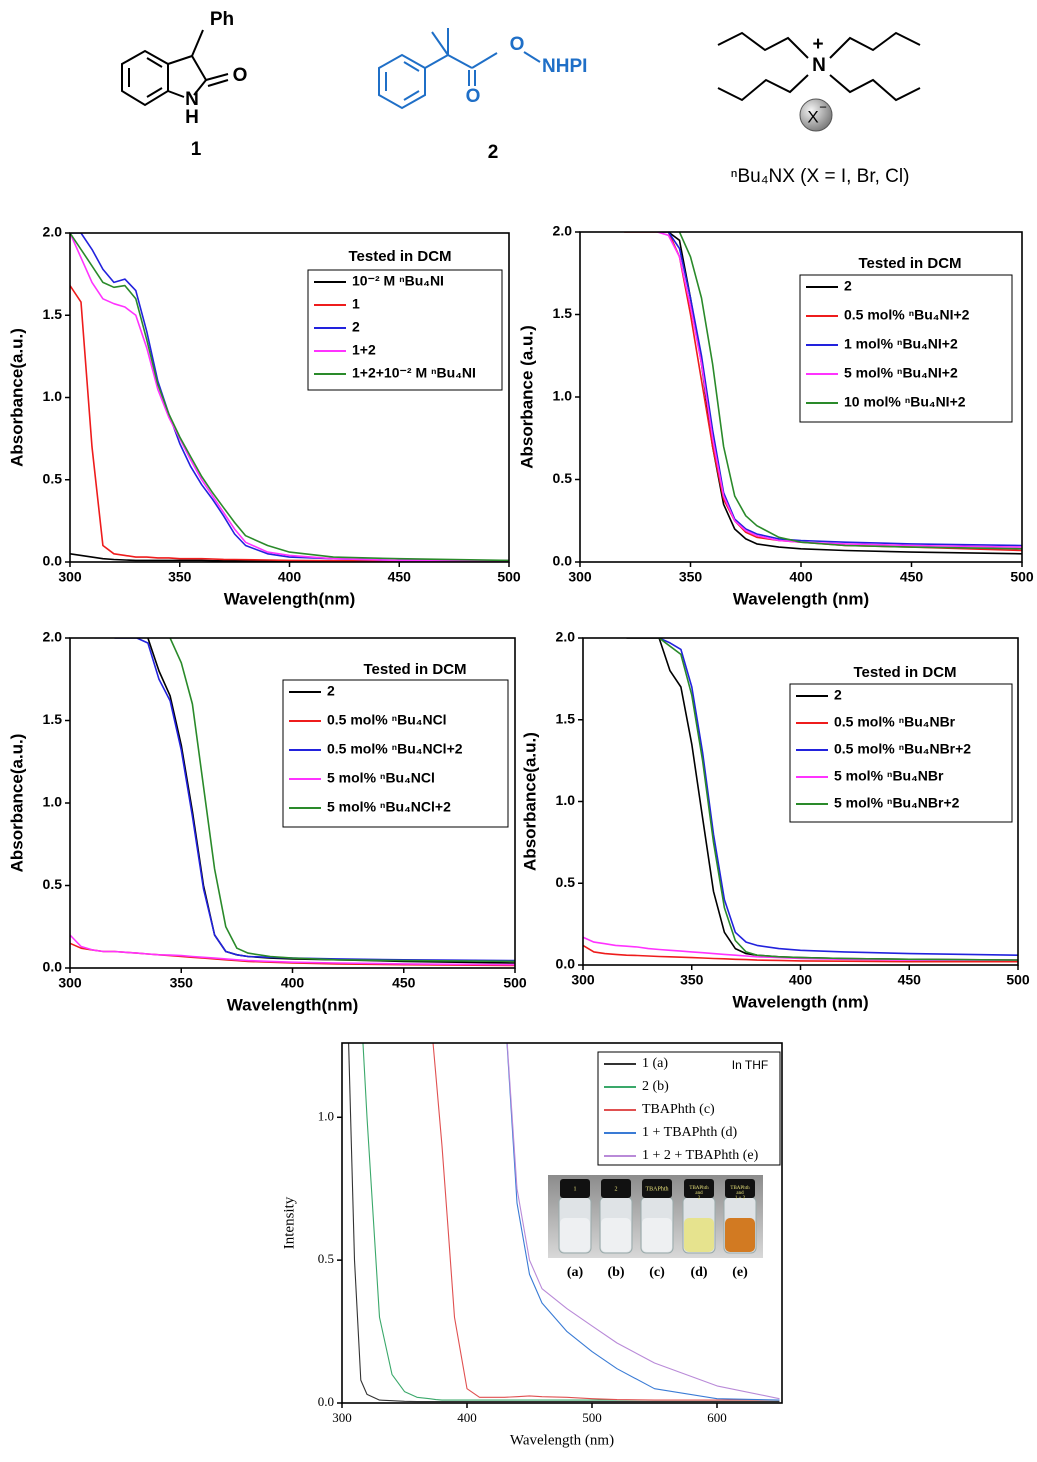 This screenshot has height=1462, width=1037. Describe the element at coordinates (750, 1065) in the screenshot. I see `legend-title: In THF` at that location.